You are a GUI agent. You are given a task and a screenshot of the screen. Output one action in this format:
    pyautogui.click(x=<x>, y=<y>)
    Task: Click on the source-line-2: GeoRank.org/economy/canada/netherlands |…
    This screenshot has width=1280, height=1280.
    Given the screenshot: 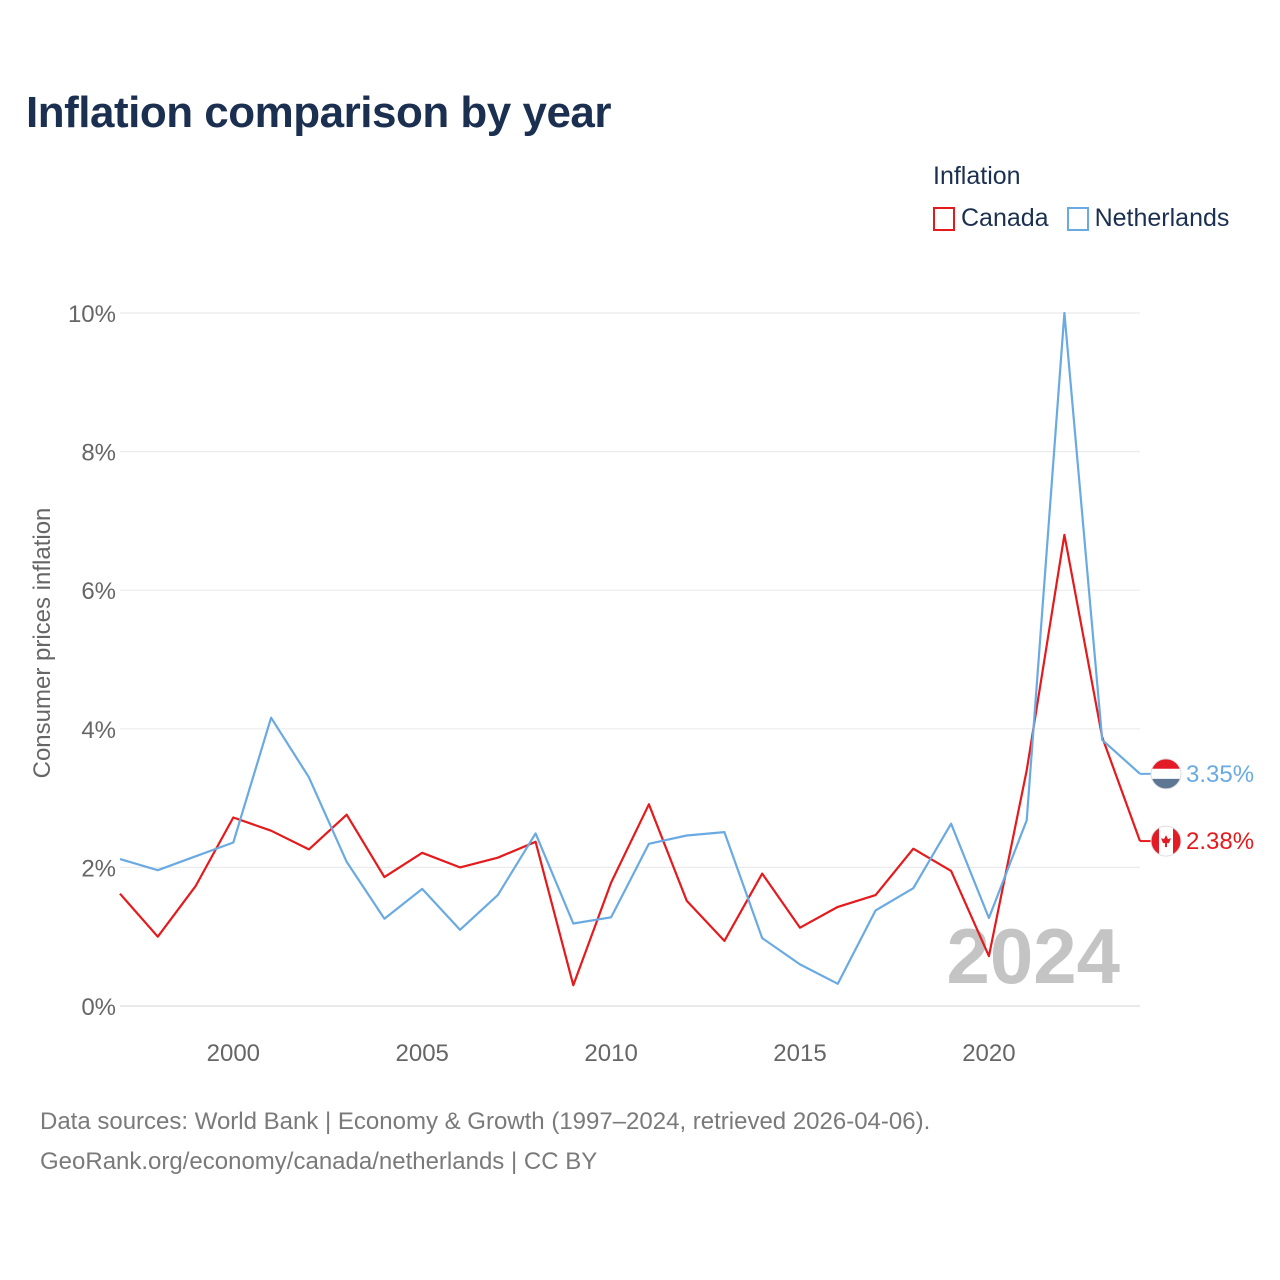 What is the action you would take?
    pyautogui.click(x=319, y=1161)
    